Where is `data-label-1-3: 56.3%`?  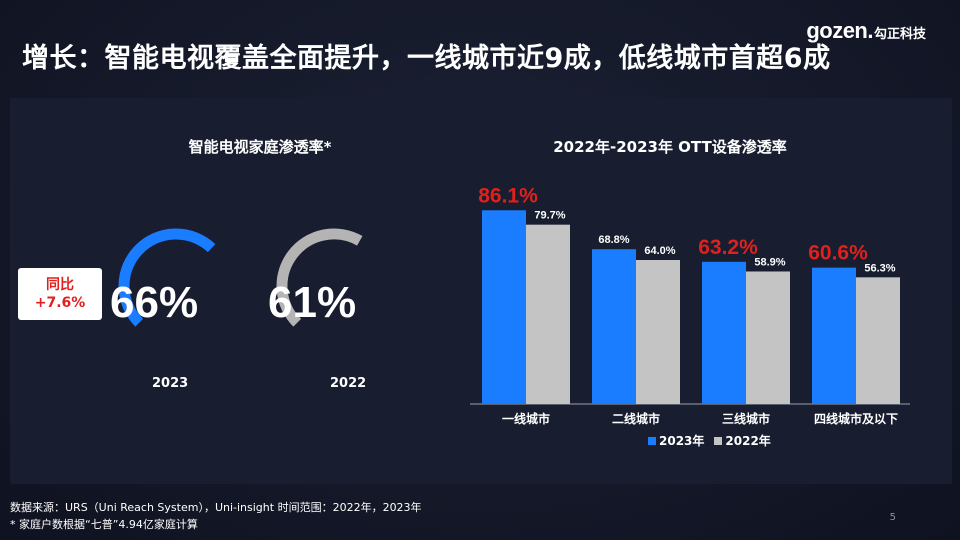 data-label-1-3: 56.3% is located at coordinates (879, 268).